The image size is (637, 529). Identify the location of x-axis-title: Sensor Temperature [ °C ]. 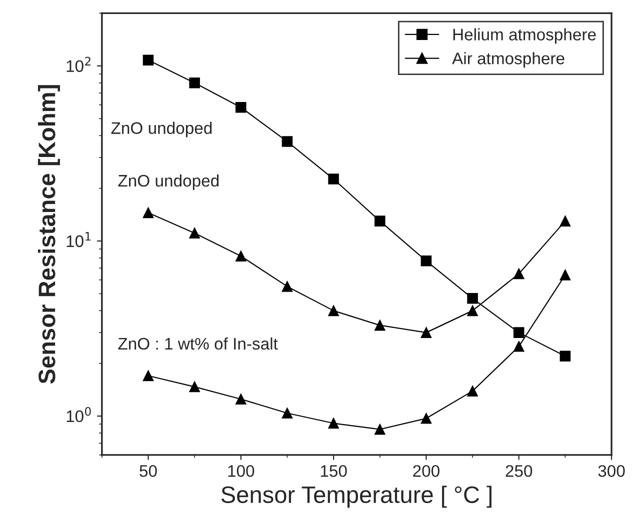
(356, 497).